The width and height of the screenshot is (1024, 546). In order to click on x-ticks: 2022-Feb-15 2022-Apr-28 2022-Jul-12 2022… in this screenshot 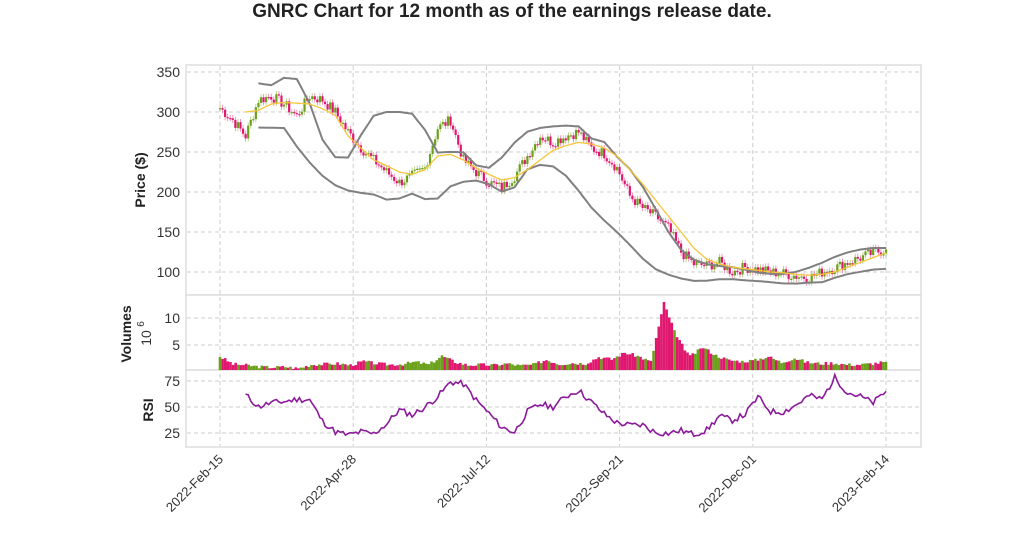, I will do `click(527, 484)`.